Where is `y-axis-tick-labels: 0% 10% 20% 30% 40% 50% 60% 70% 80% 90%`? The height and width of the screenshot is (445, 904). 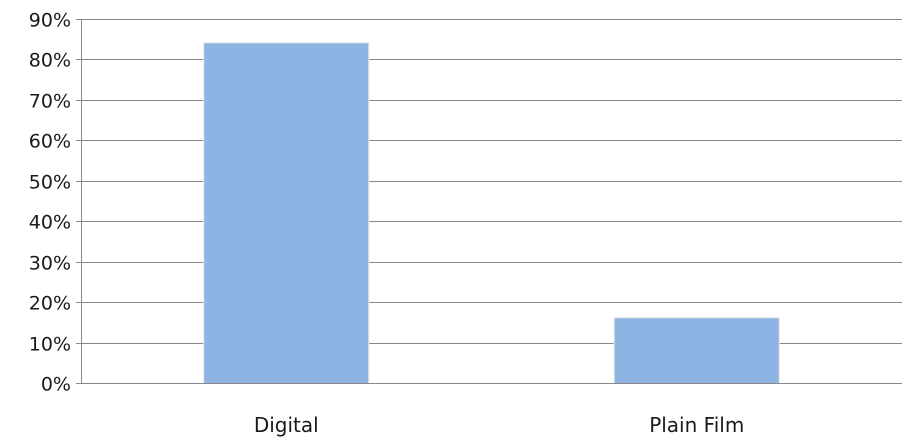
y-axis-tick-labels: 0% 10% 20% 30% 40% 50% 60% 70% 80% 90% is located at coordinates (50, 203).